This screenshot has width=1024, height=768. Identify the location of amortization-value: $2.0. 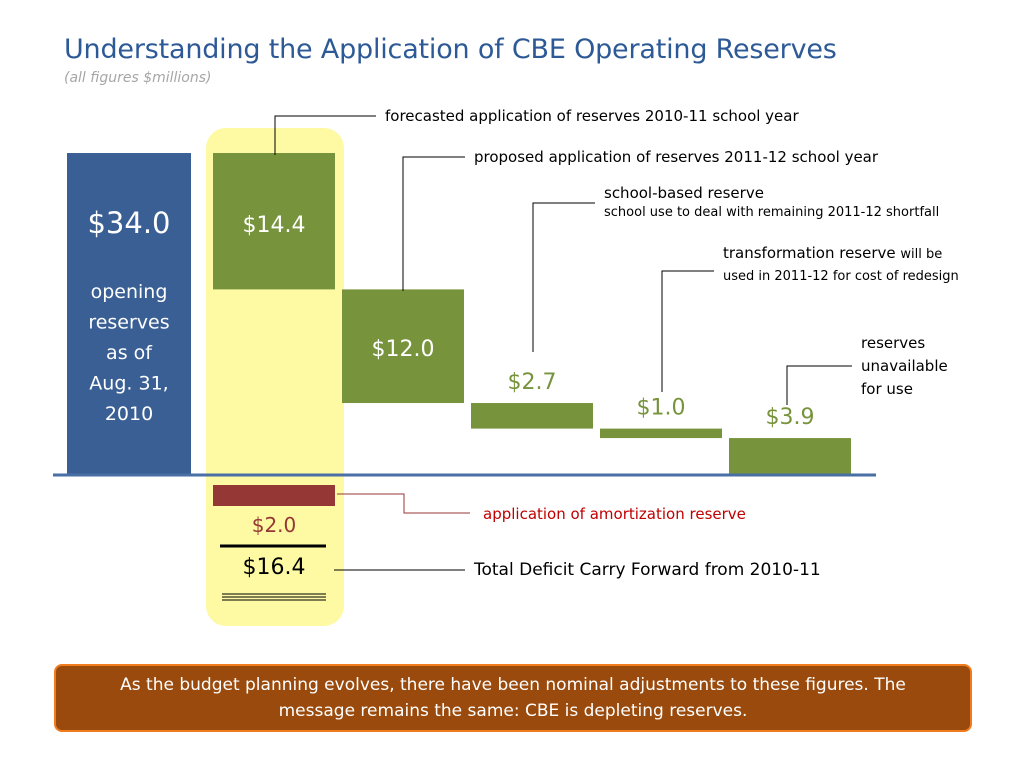
(274, 525).